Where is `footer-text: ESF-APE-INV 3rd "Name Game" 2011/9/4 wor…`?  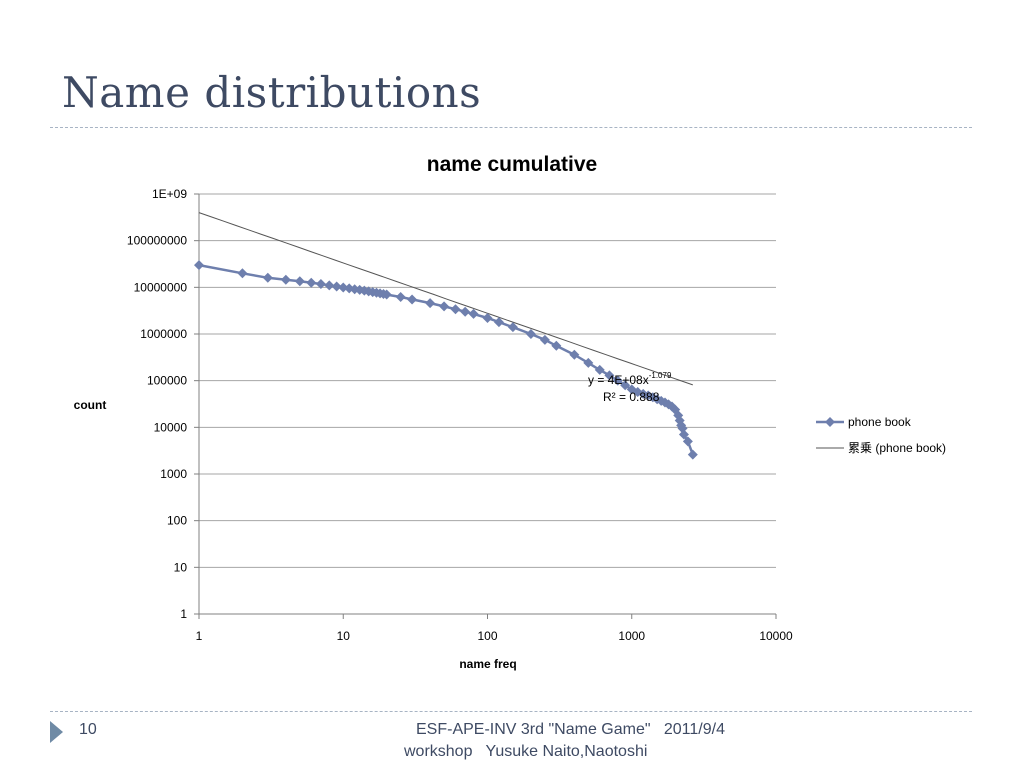 footer-text: ESF-APE-INV 3rd "Name Game" 2011/9/4 wor… is located at coordinates (614, 741).